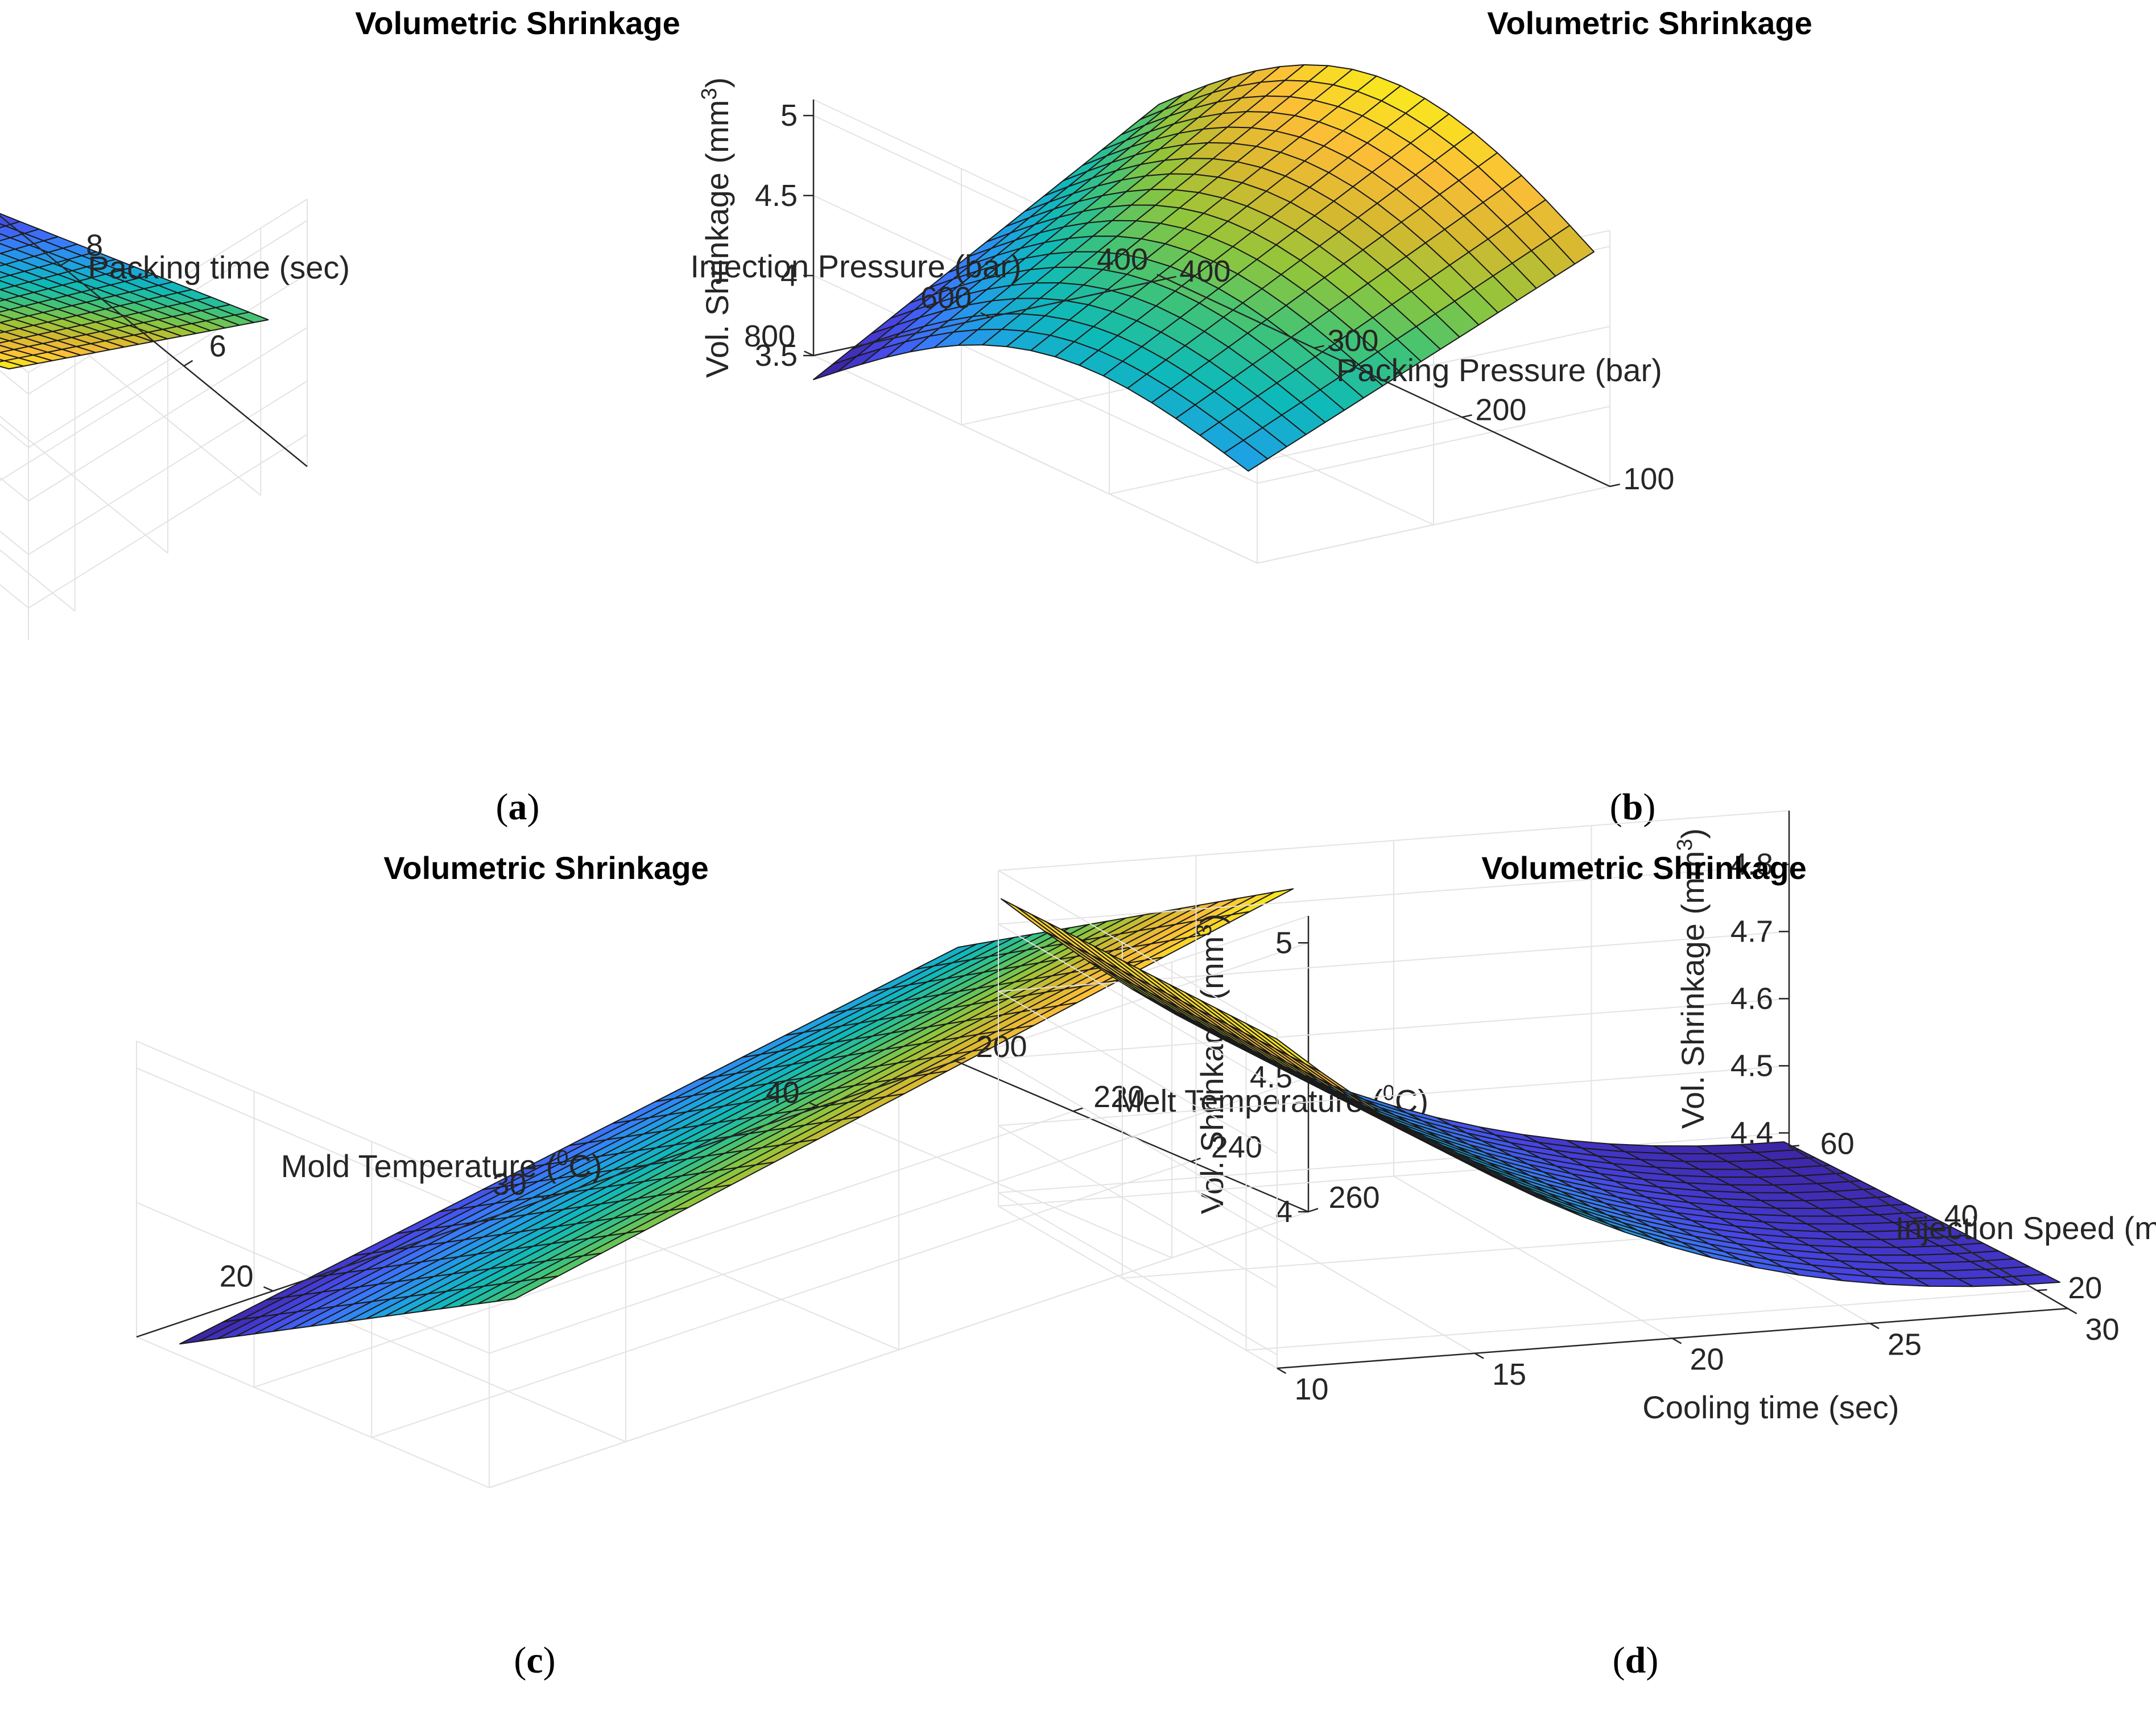 The image size is (2156, 1709). What do you see at coordinates (1236, 1147) in the screenshot?
I see `y-tick-label: 240` at bounding box center [1236, 1147].